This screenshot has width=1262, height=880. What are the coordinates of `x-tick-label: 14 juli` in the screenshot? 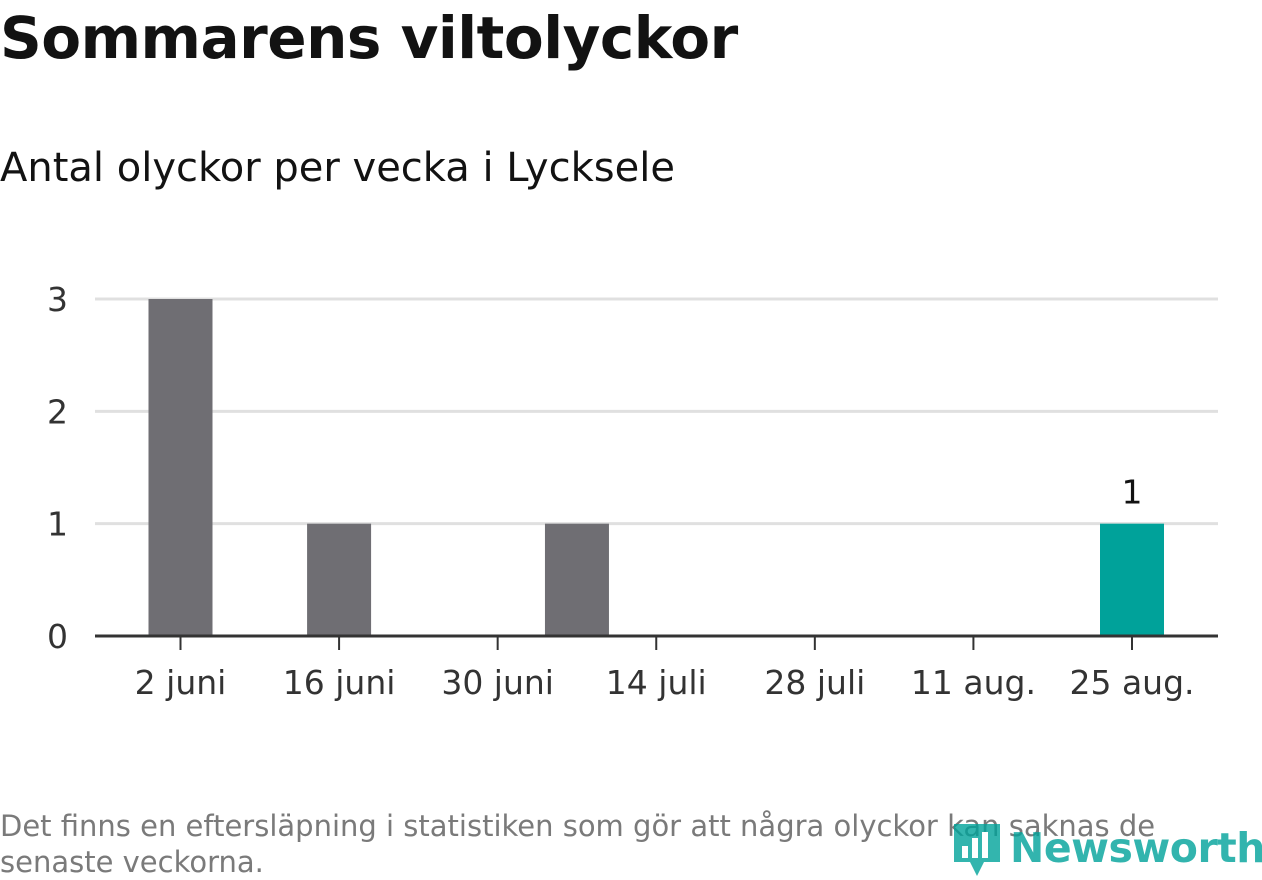 It's located at (656, 682).